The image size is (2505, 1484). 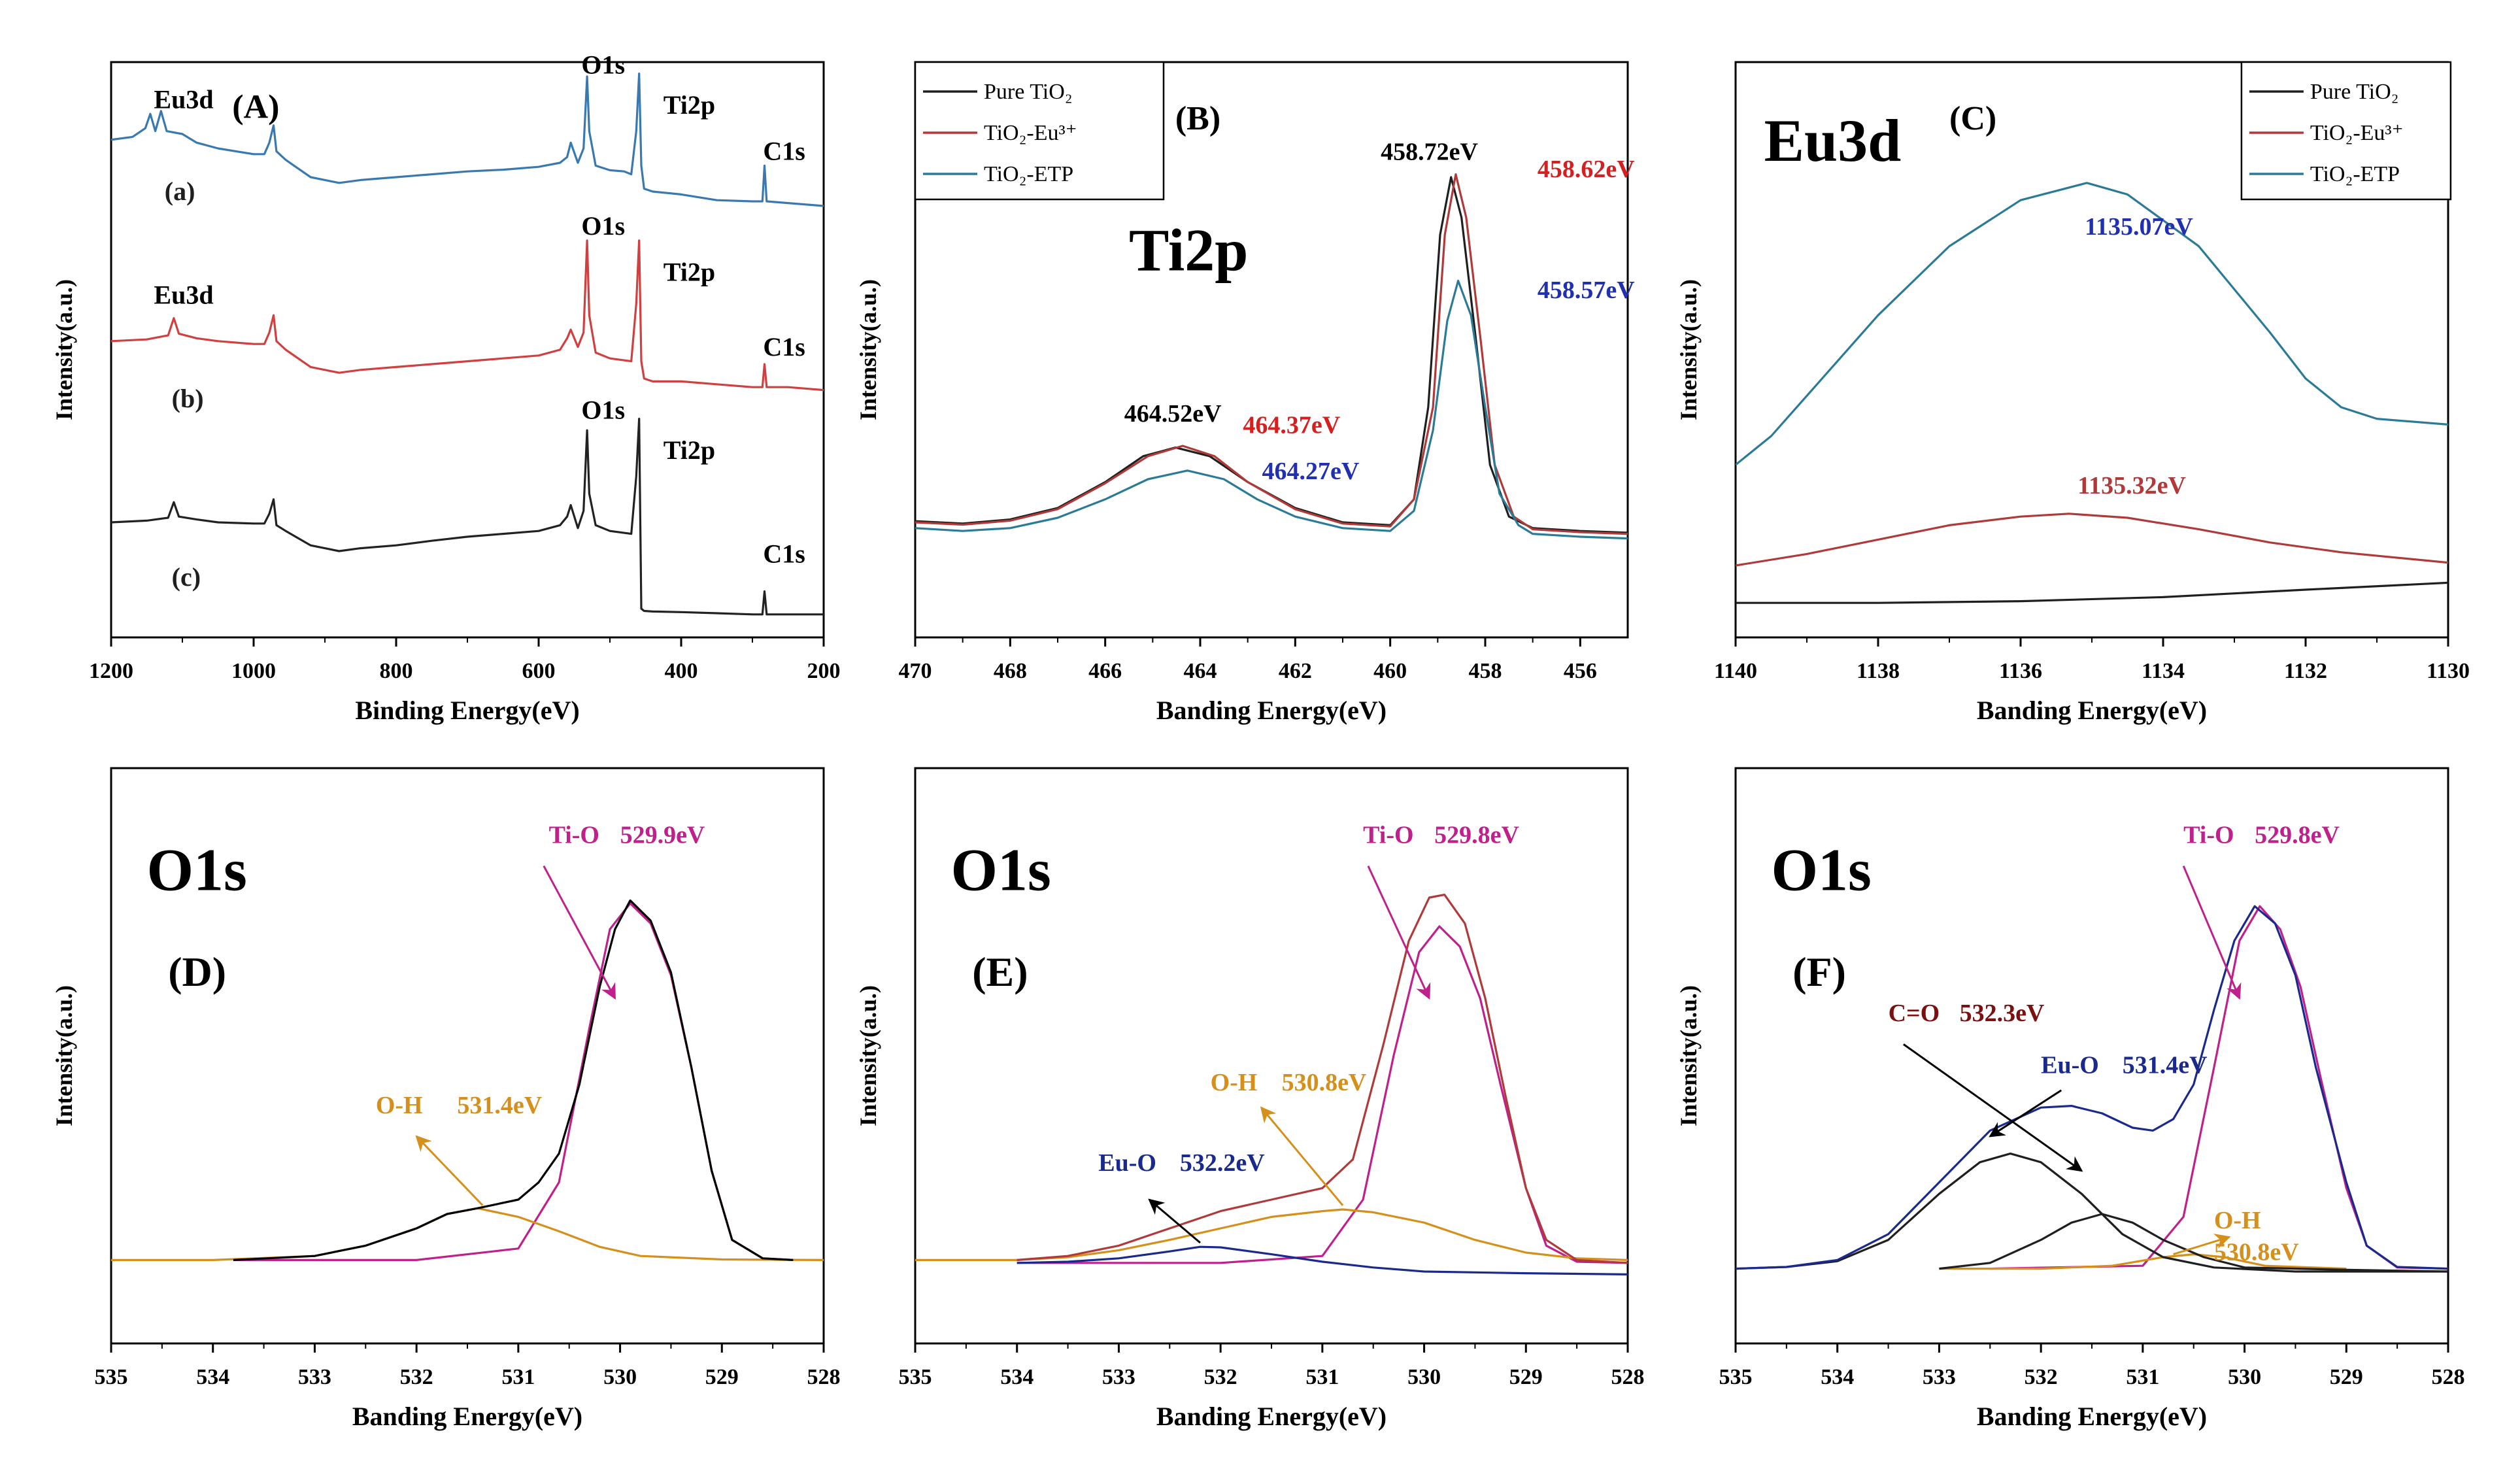 I want to click on panel-label: (A), so click(x=255, y=108).